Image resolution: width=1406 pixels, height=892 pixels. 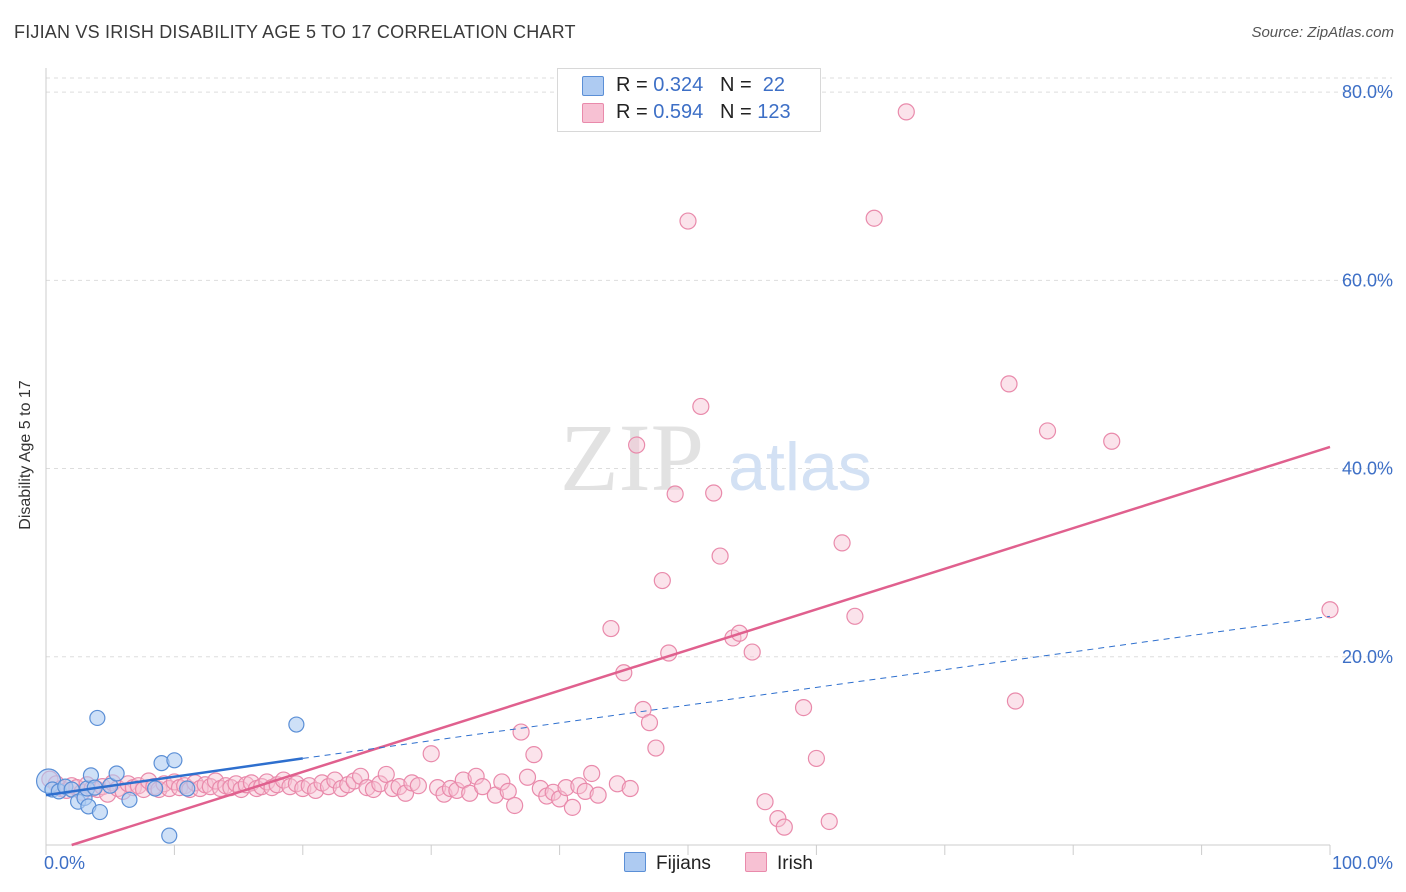 I want to click on legend-n-value-fijians: 22, so click(x=771, y=85).